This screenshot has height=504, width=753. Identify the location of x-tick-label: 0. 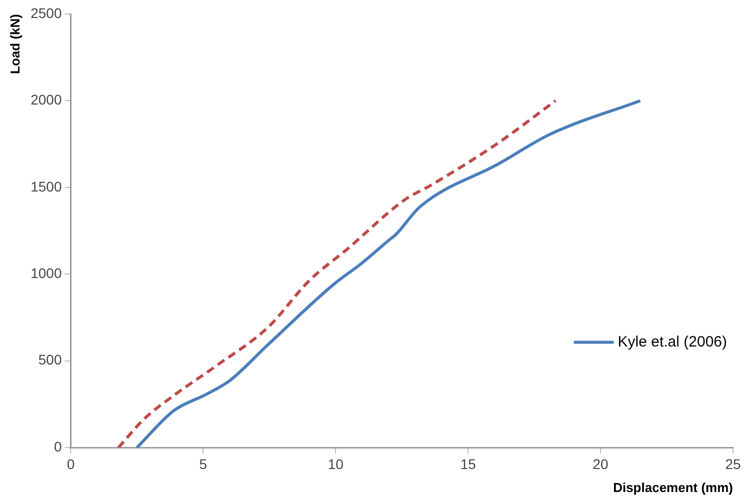
(70, 464).